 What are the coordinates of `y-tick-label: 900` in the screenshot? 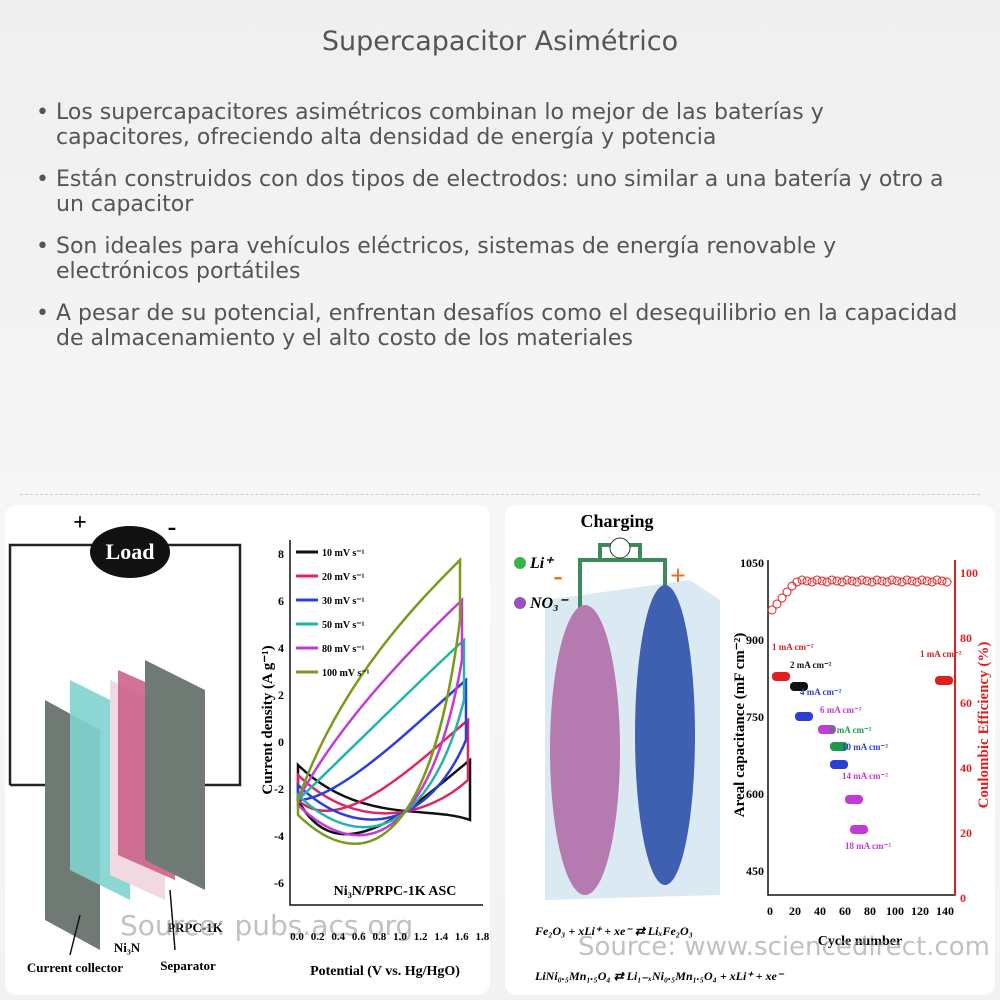 It's located at (755, 640).